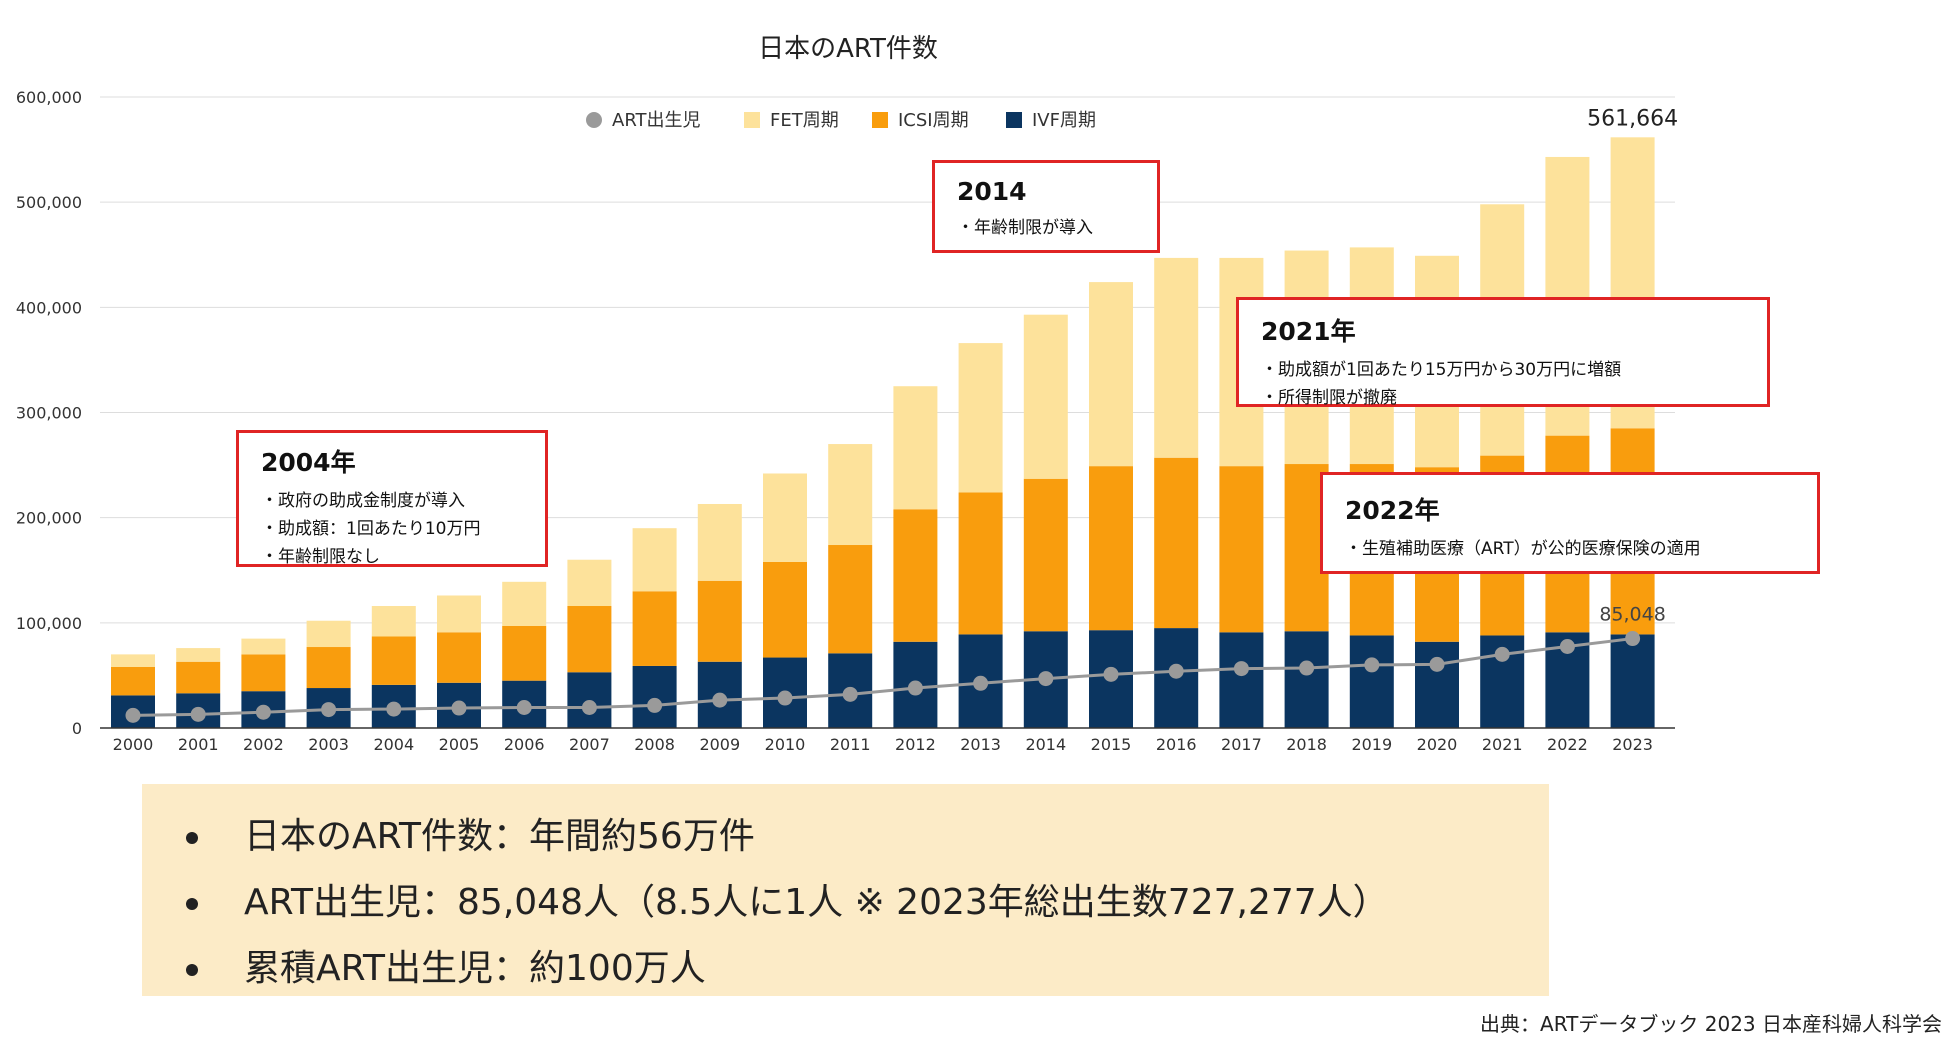  What do you see at coordinates (1711, 1024) in the screenshot?
I see `source-citation: 出典：ARTデータブック 2023 日本産科婦人科学会` at bounding box center [1711, 1024].